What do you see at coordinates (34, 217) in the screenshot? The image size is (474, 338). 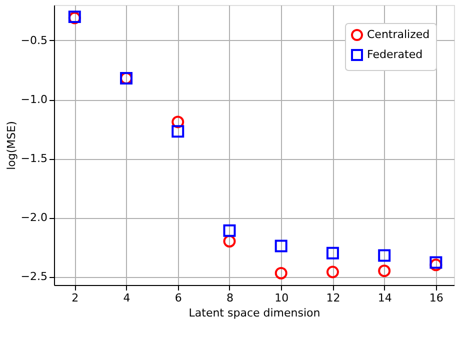 I see `y-tick-label: −2.0` at bounding box center [34, 217].